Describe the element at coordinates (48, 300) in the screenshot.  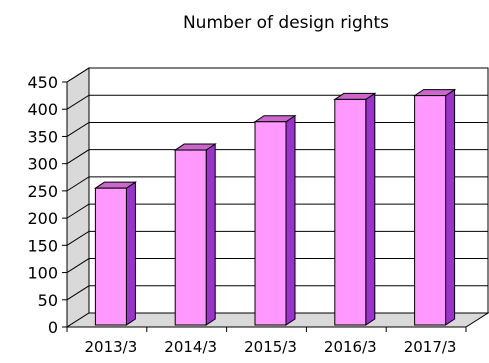
I see `y-tick-label: 50` at that location.